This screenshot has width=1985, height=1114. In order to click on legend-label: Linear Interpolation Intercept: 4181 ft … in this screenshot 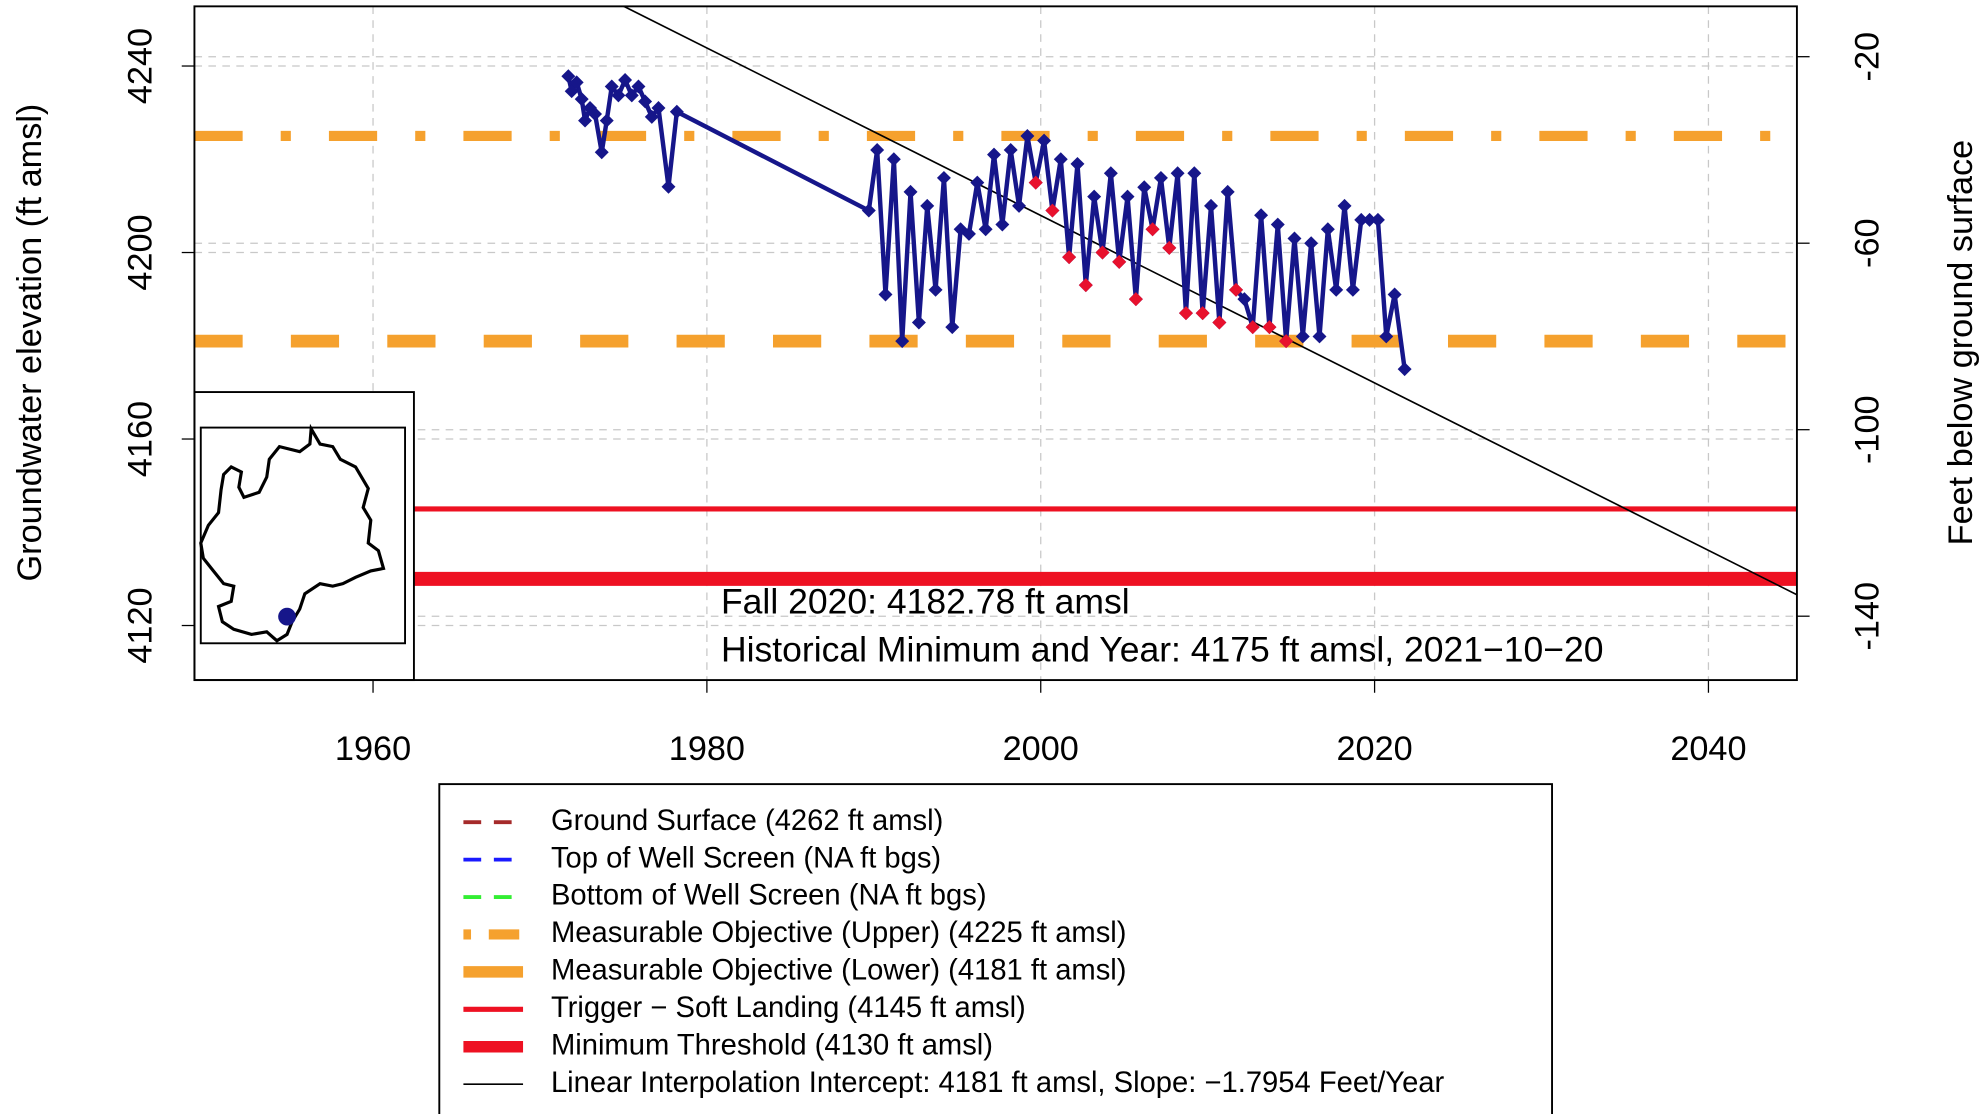, I will do `click(998, 1083)`.